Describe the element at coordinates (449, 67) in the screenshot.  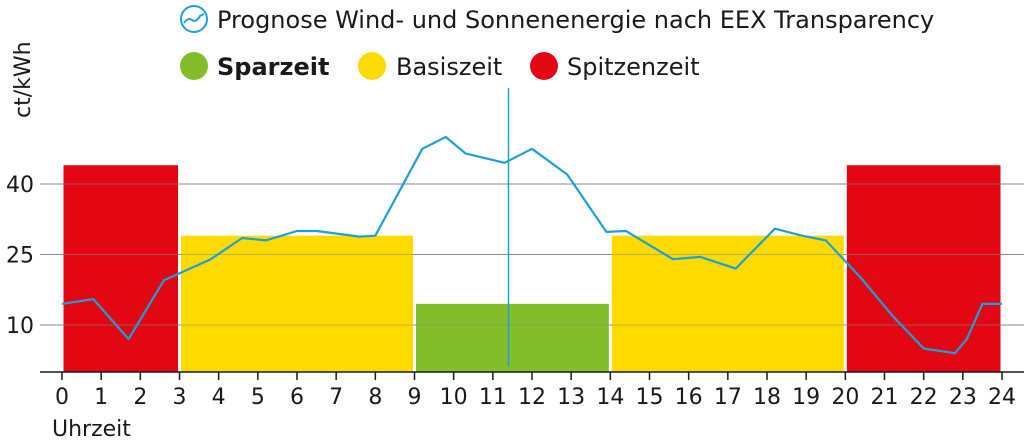
I see `basiszeit-label: Basiszeit` at that location.